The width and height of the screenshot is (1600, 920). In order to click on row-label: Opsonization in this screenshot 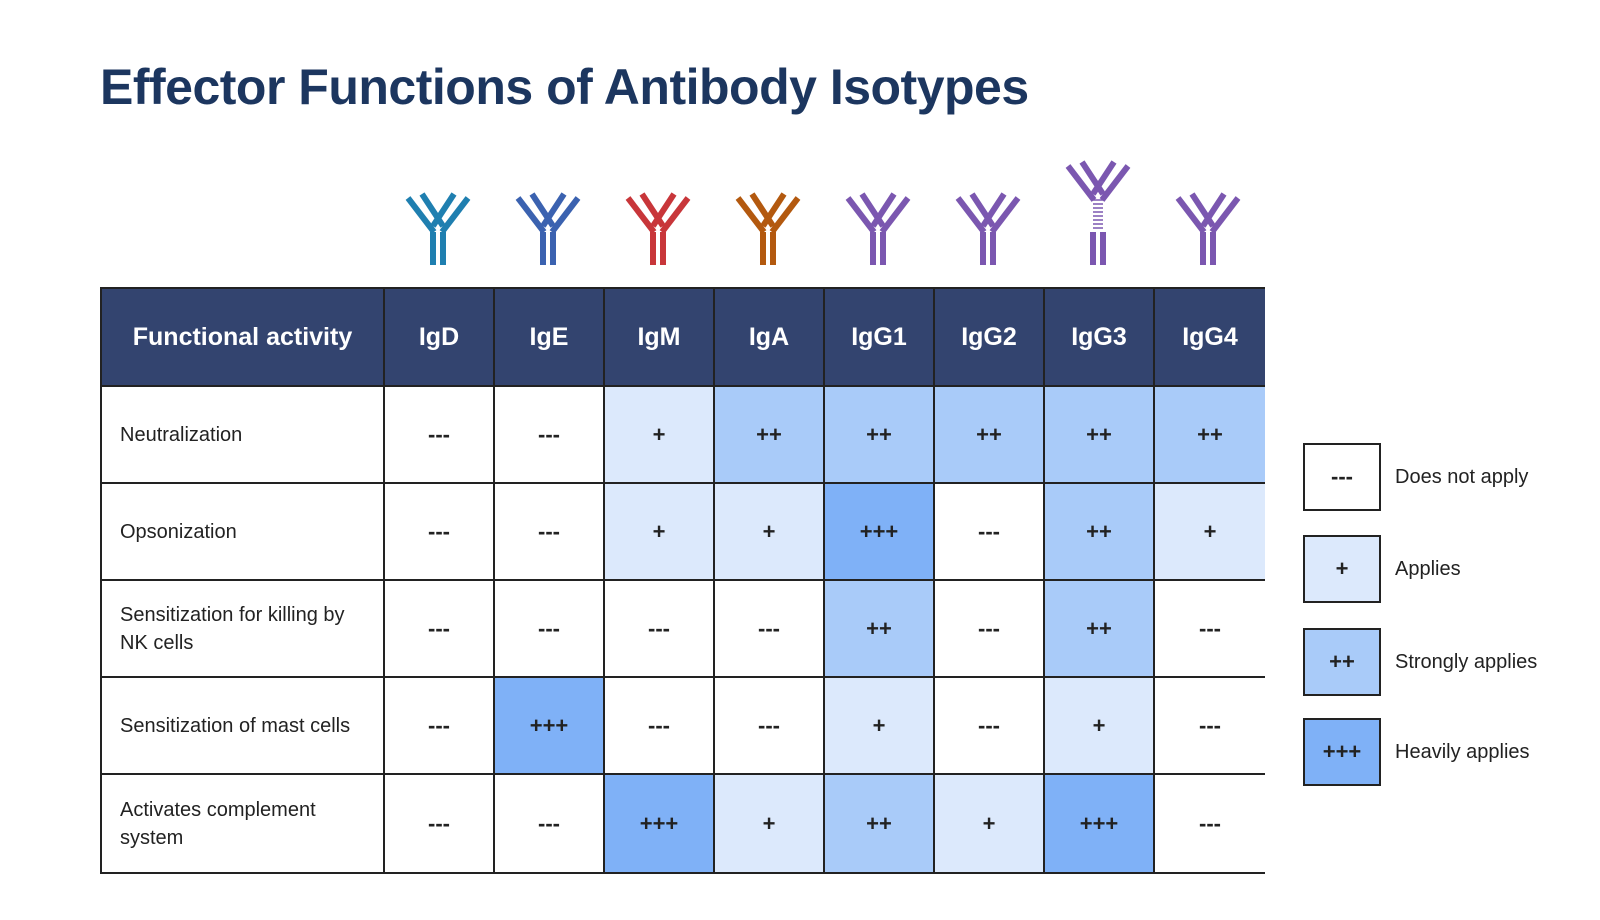, I will do `click(243, 532)`.